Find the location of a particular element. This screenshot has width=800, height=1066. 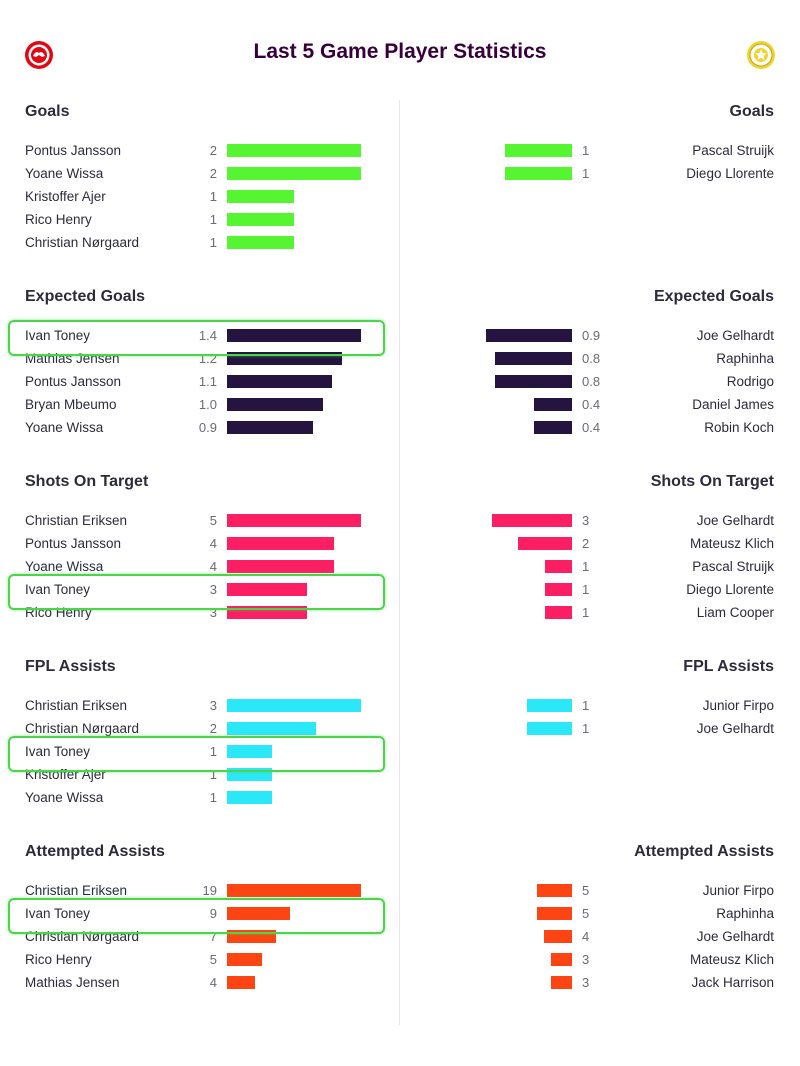

right-player-row: Joe Gelhardt 0.9 is located at coordinates (600, 336).